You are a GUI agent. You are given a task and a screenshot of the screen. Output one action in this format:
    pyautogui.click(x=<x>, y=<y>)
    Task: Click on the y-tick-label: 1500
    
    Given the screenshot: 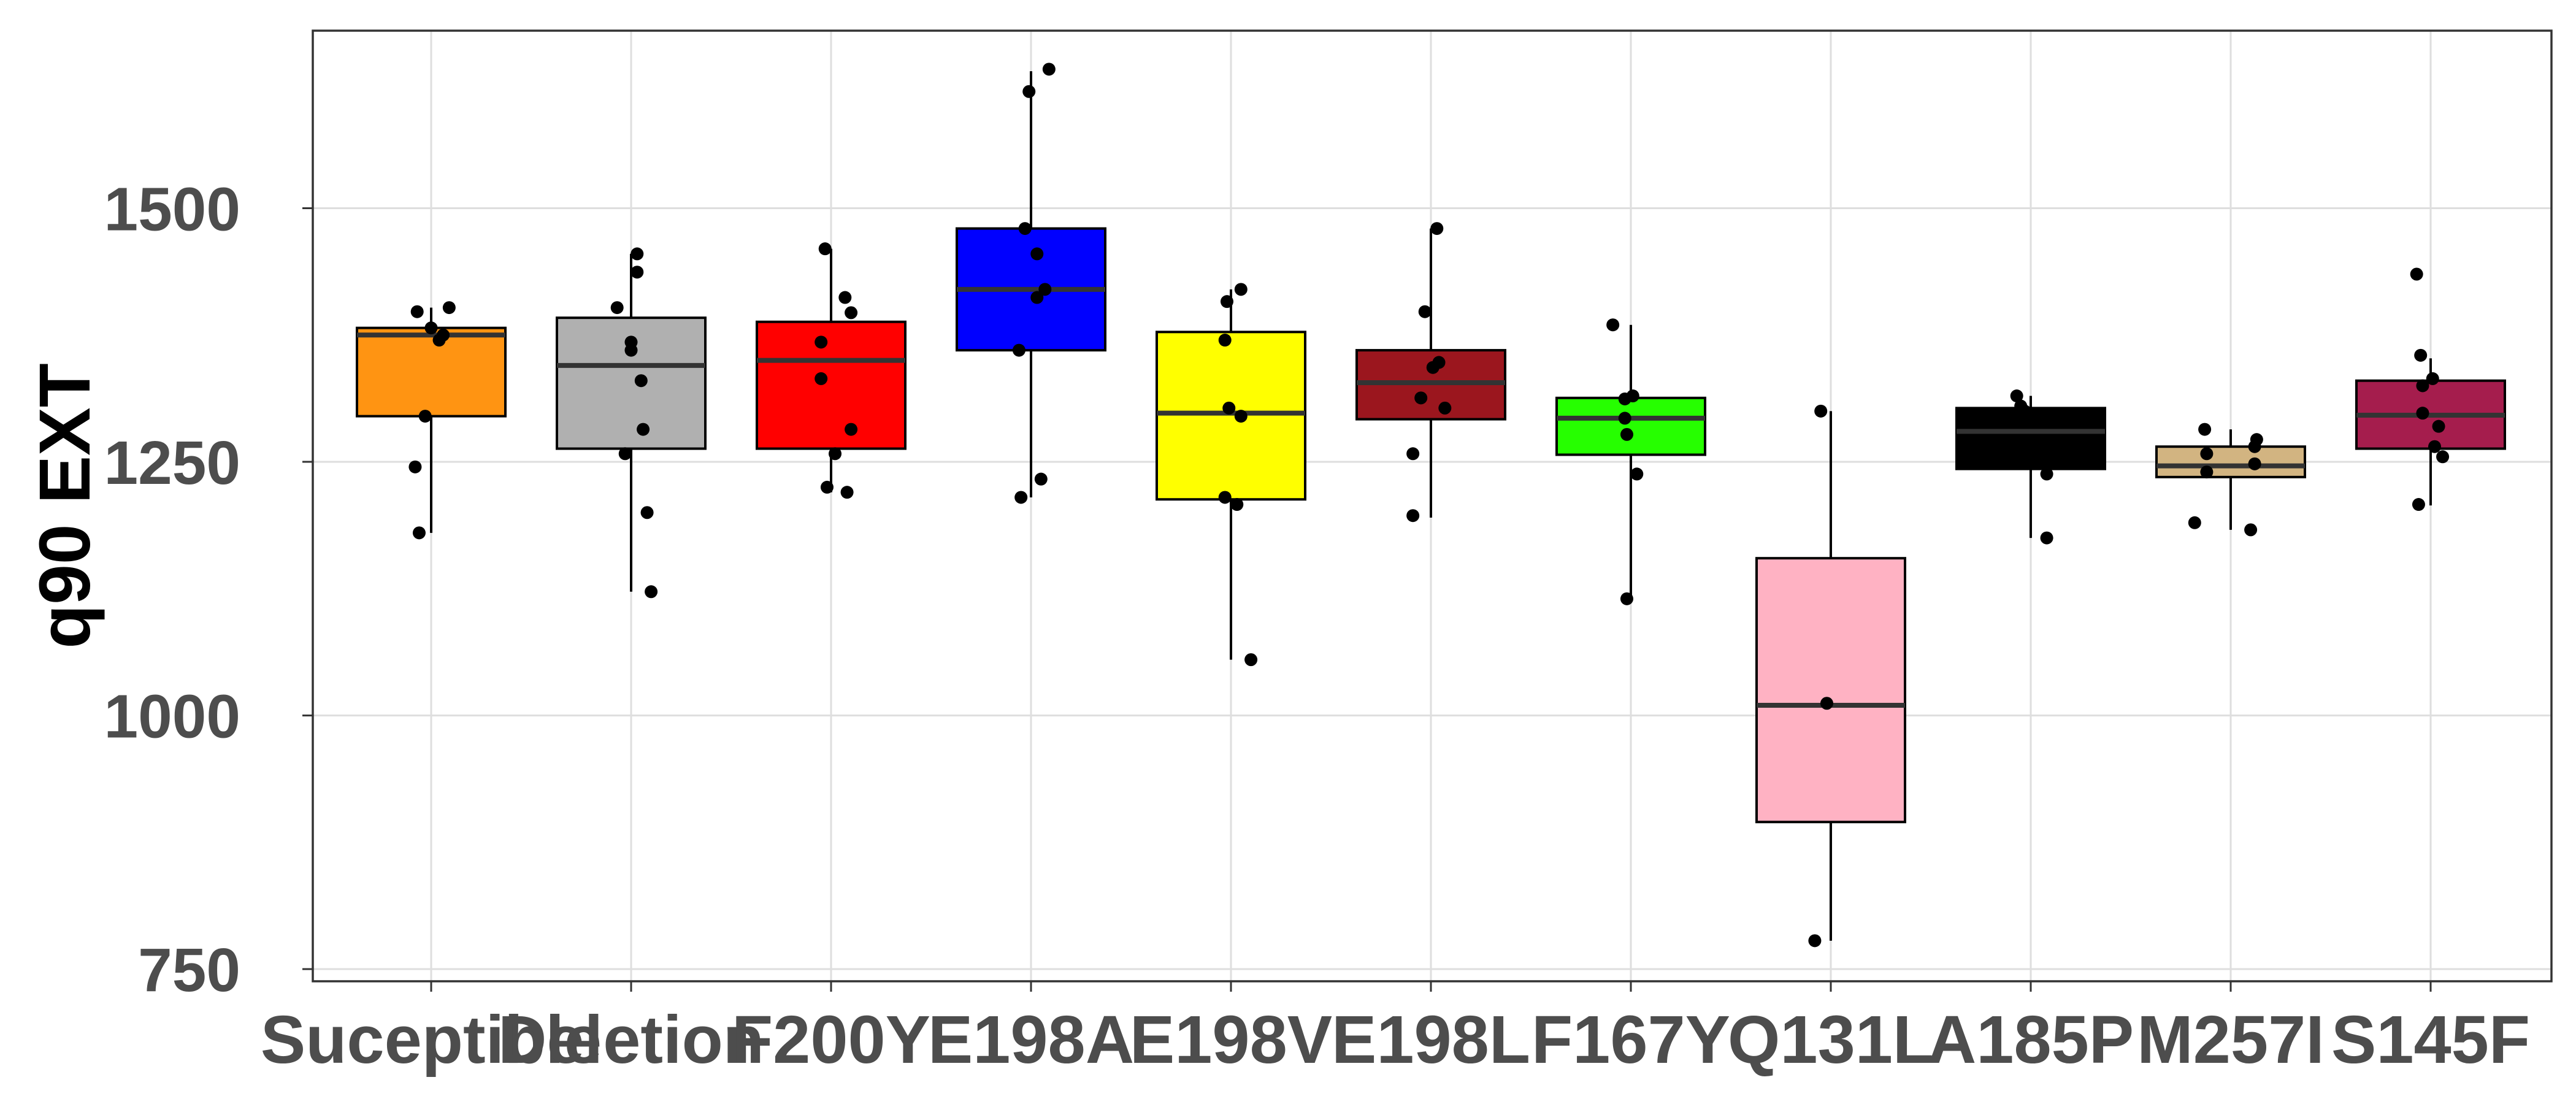 What is the action you would take?
    pyautogui.click(x=172, y=209)
    